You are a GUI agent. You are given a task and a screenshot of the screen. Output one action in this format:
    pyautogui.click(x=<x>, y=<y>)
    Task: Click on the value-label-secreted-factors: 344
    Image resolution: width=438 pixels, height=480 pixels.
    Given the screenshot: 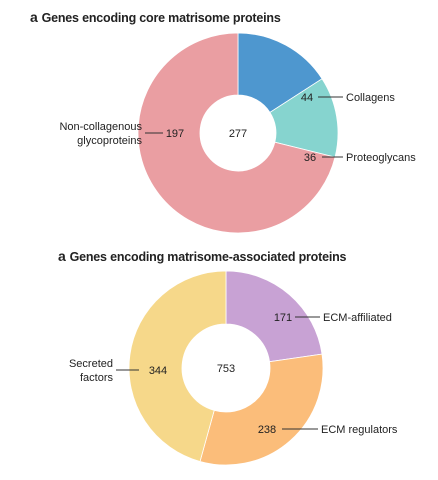 What is the action you would take?
    pyautogui.click(x=158, y=371)
    